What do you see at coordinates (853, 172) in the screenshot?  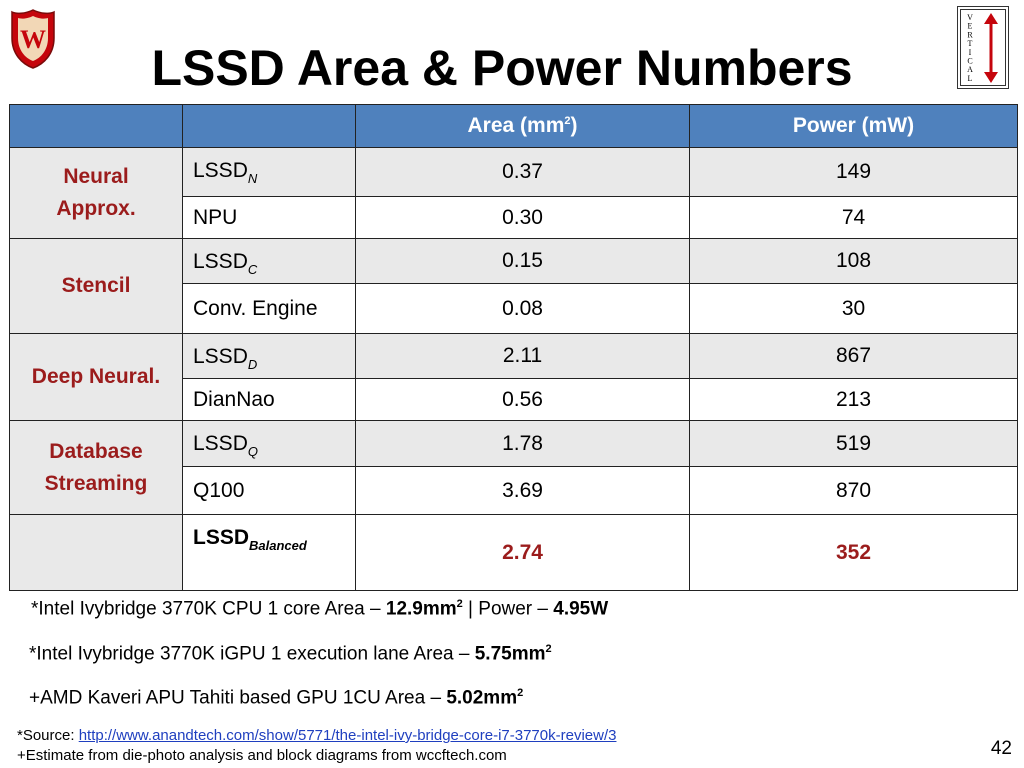 I see `power-value: 149` at bounding box center [853, 172].